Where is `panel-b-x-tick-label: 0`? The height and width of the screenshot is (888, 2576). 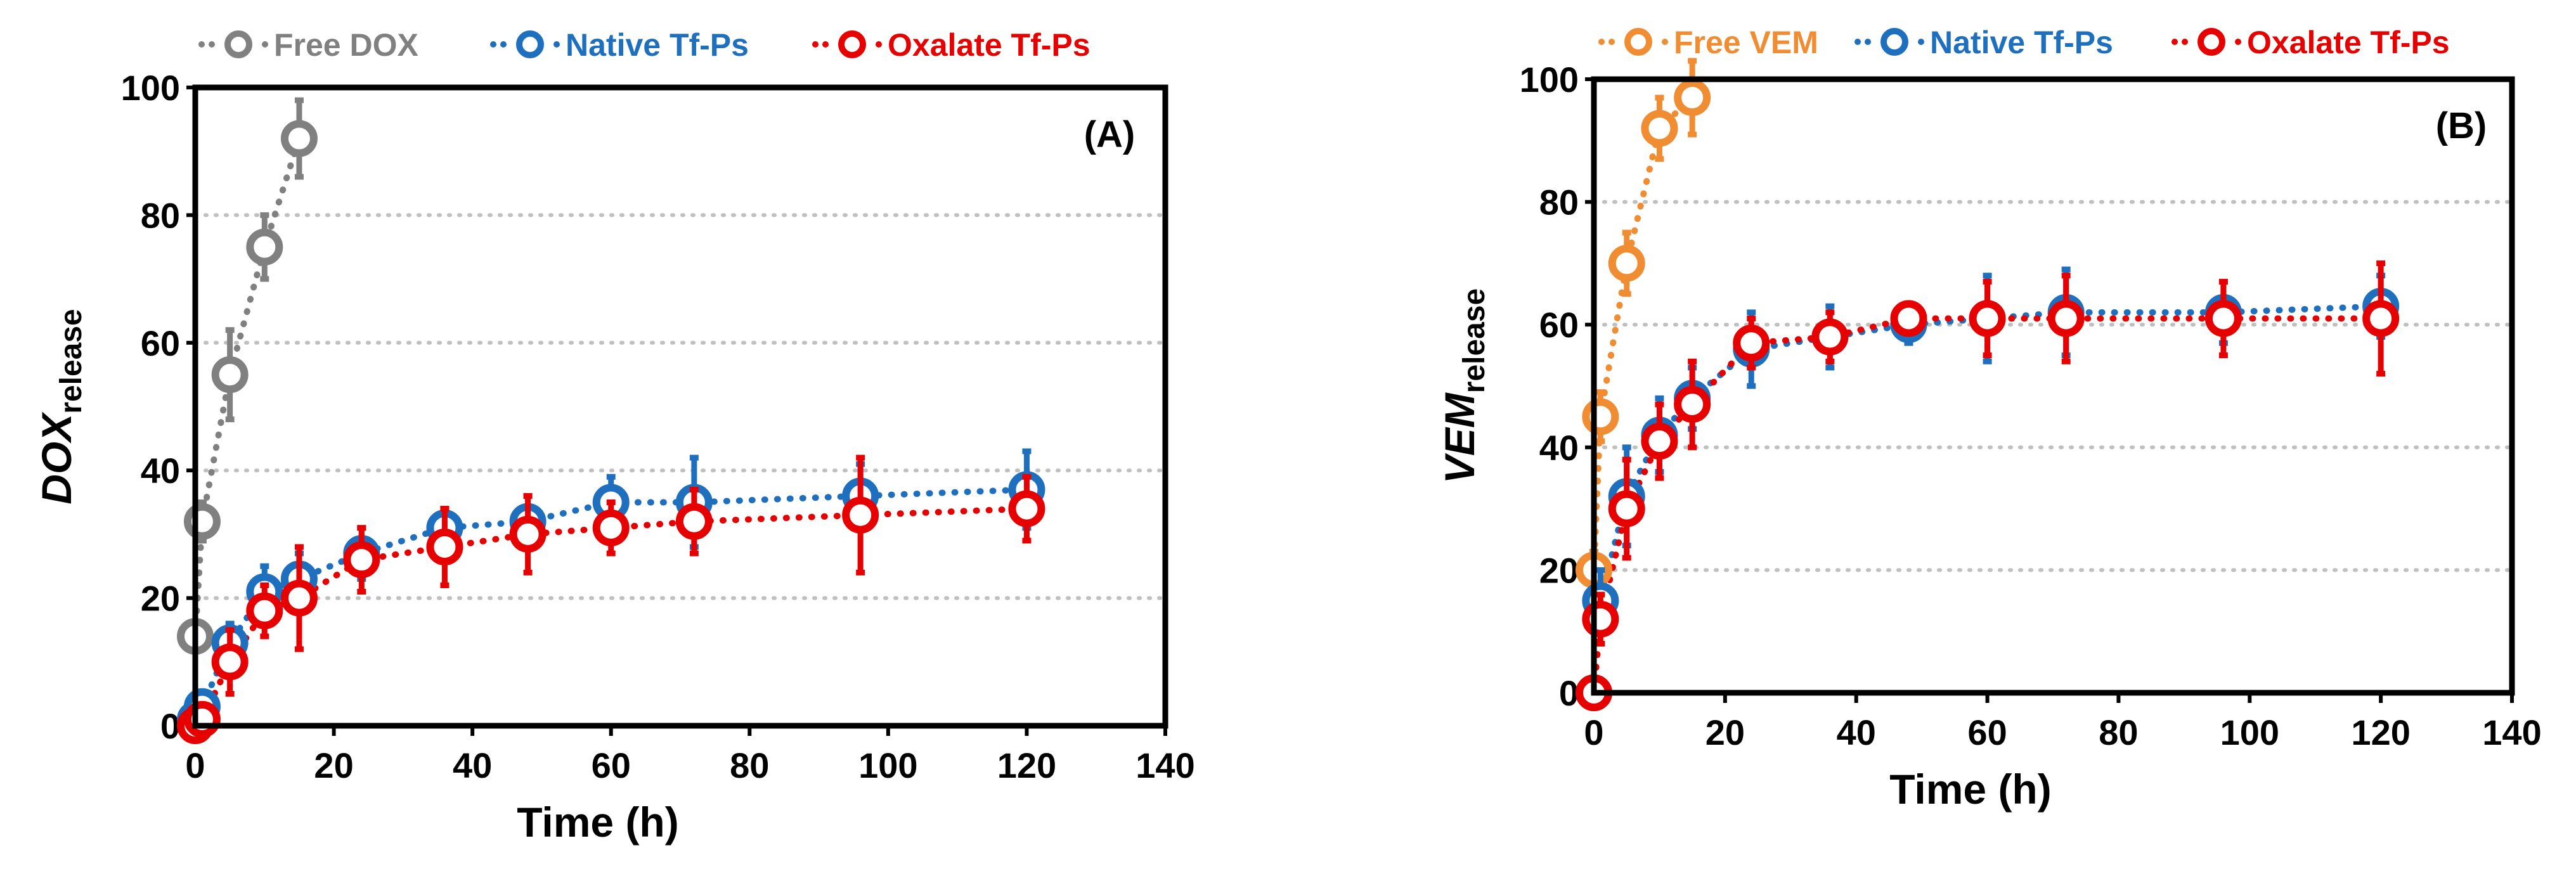
panel-b-x-tick-label: 0 is located at coordinates (1593, 732).